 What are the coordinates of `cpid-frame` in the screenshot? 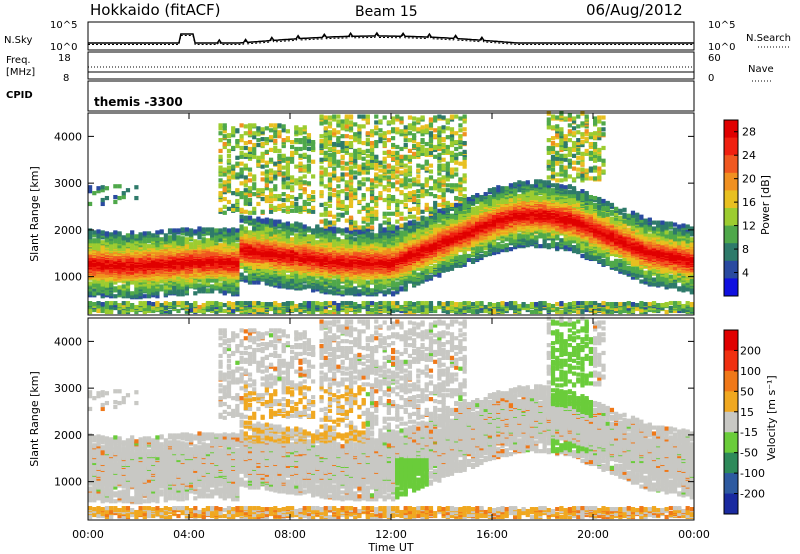 It's located at (391, 96).